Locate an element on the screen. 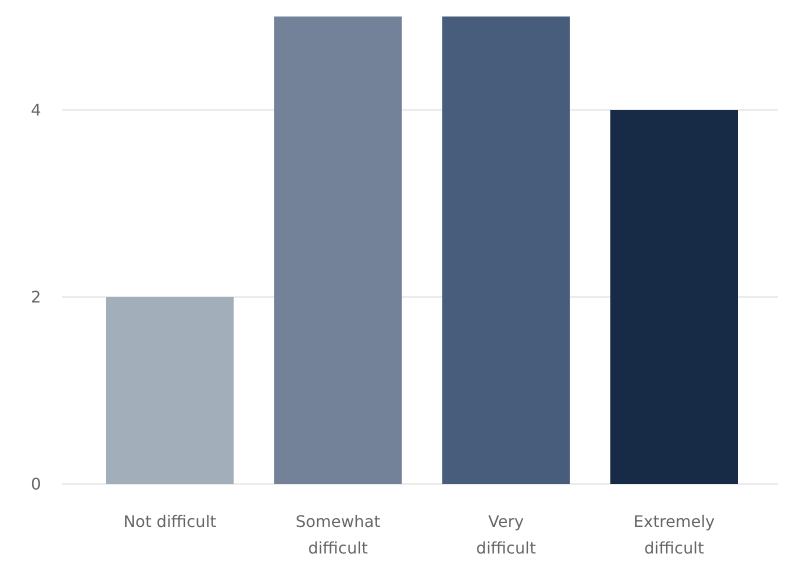  x-tick-label: Somewhat difficult is located at coordinates (338, 535).